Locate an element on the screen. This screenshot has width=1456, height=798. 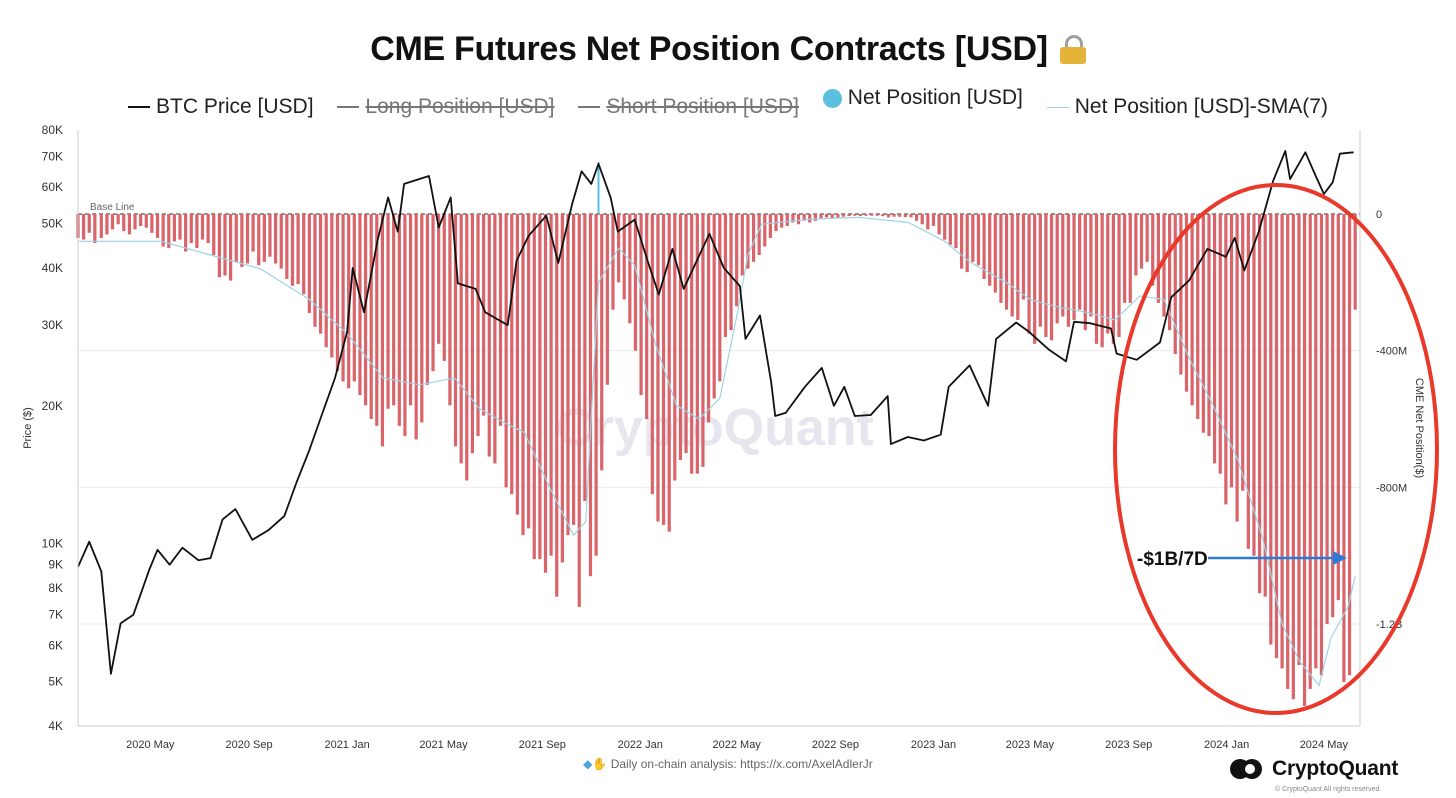
annotation-ellipse is located at coordinates (1276, 449).